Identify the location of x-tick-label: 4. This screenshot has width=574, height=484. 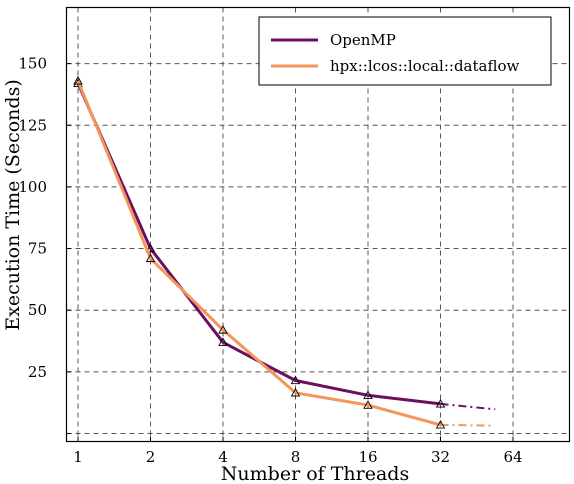
(223, 457).